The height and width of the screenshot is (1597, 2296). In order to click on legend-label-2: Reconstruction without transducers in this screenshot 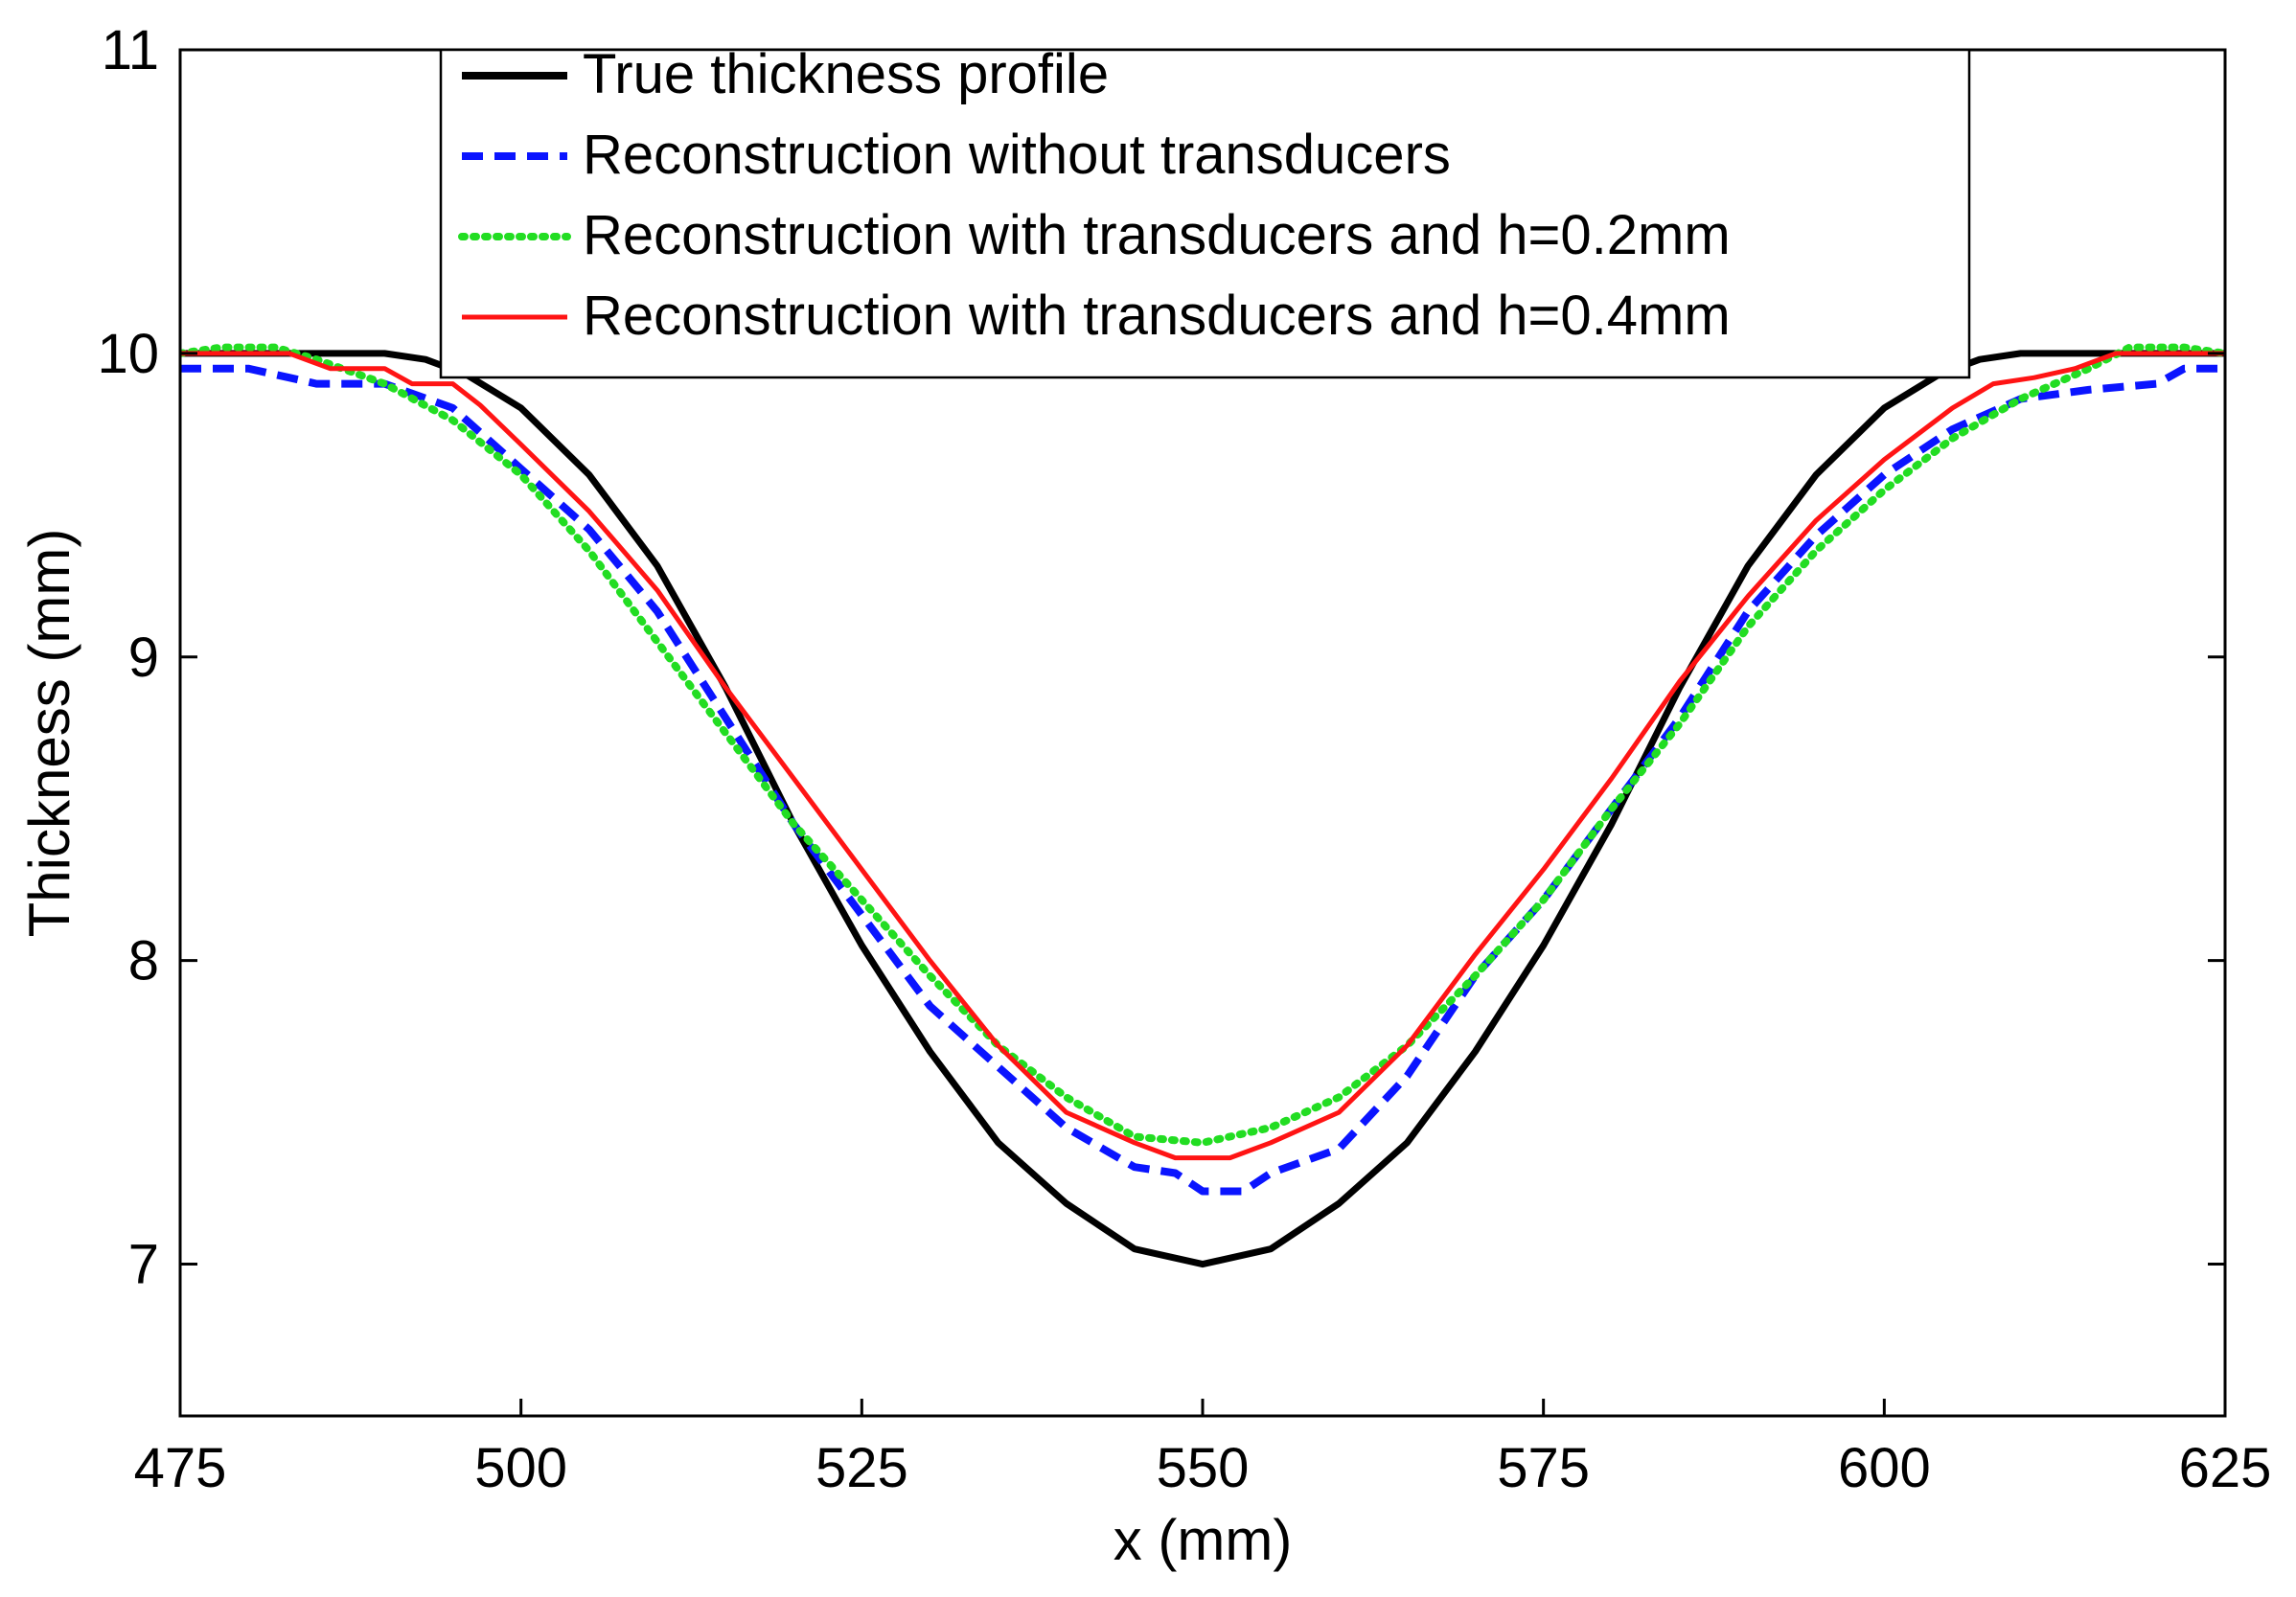, I will do `click(1017, 155)`.